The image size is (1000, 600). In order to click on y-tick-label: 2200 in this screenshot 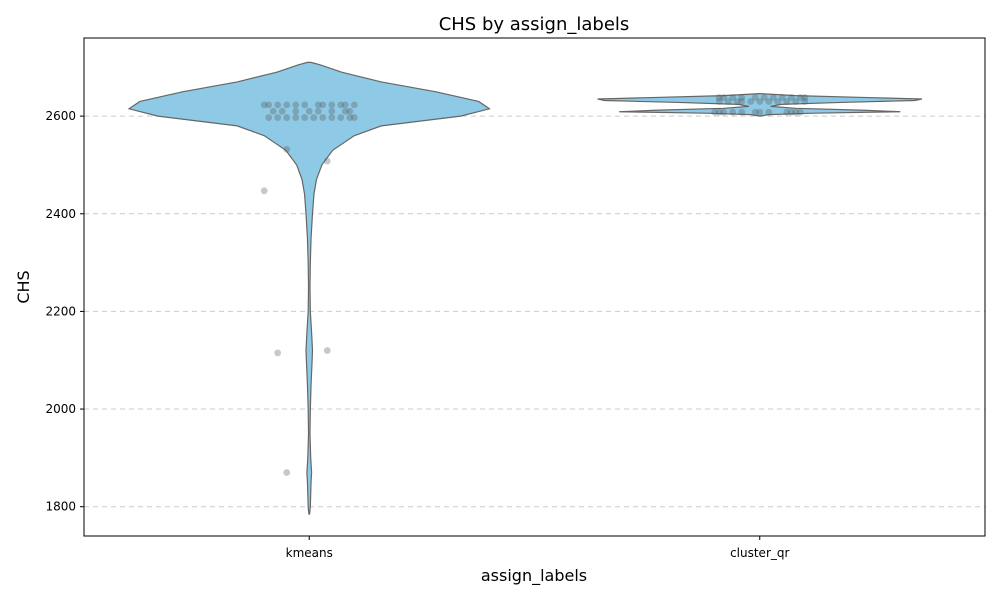, I will do `click(60, 311)`.